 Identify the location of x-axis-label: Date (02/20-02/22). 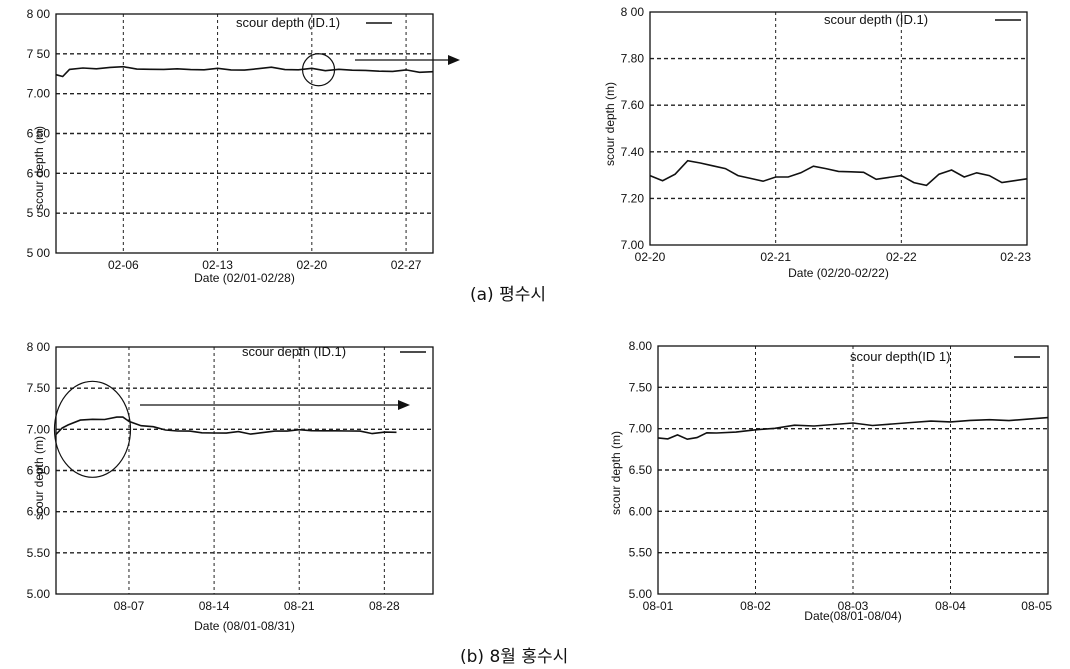
(838, 273).